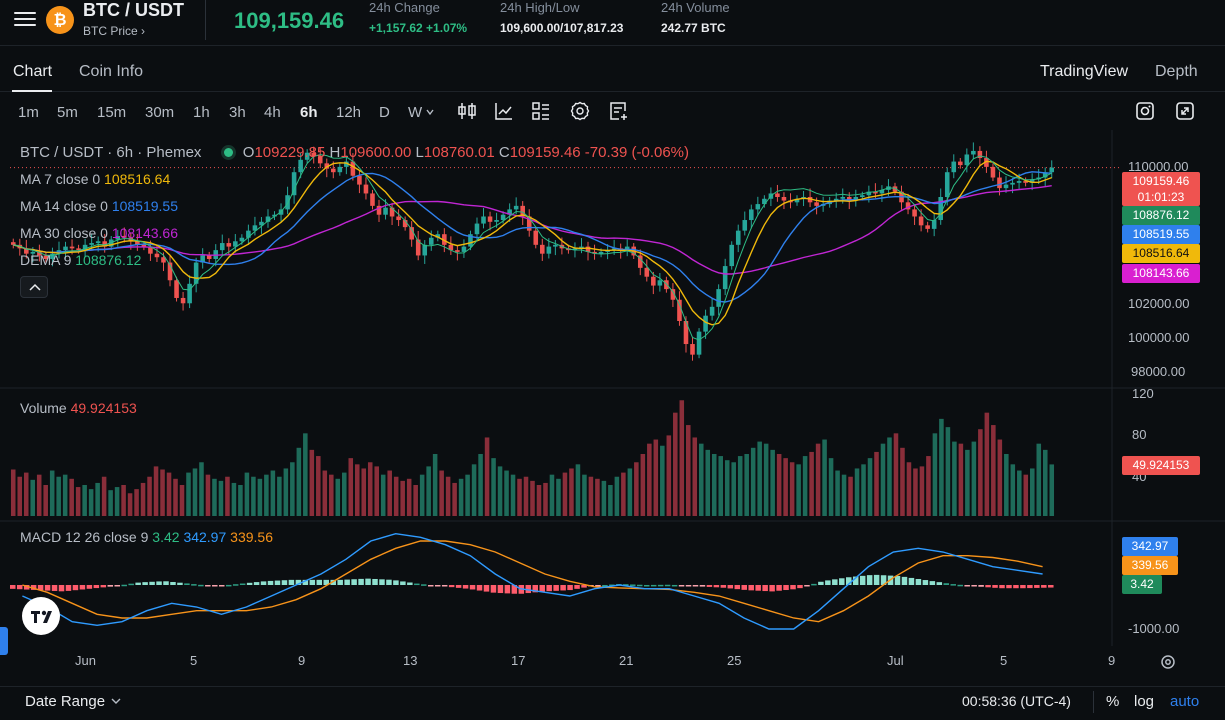  Describe the element at coordinates (580, 111) in the screenshot. I see `settings-gear-icon` at that location.